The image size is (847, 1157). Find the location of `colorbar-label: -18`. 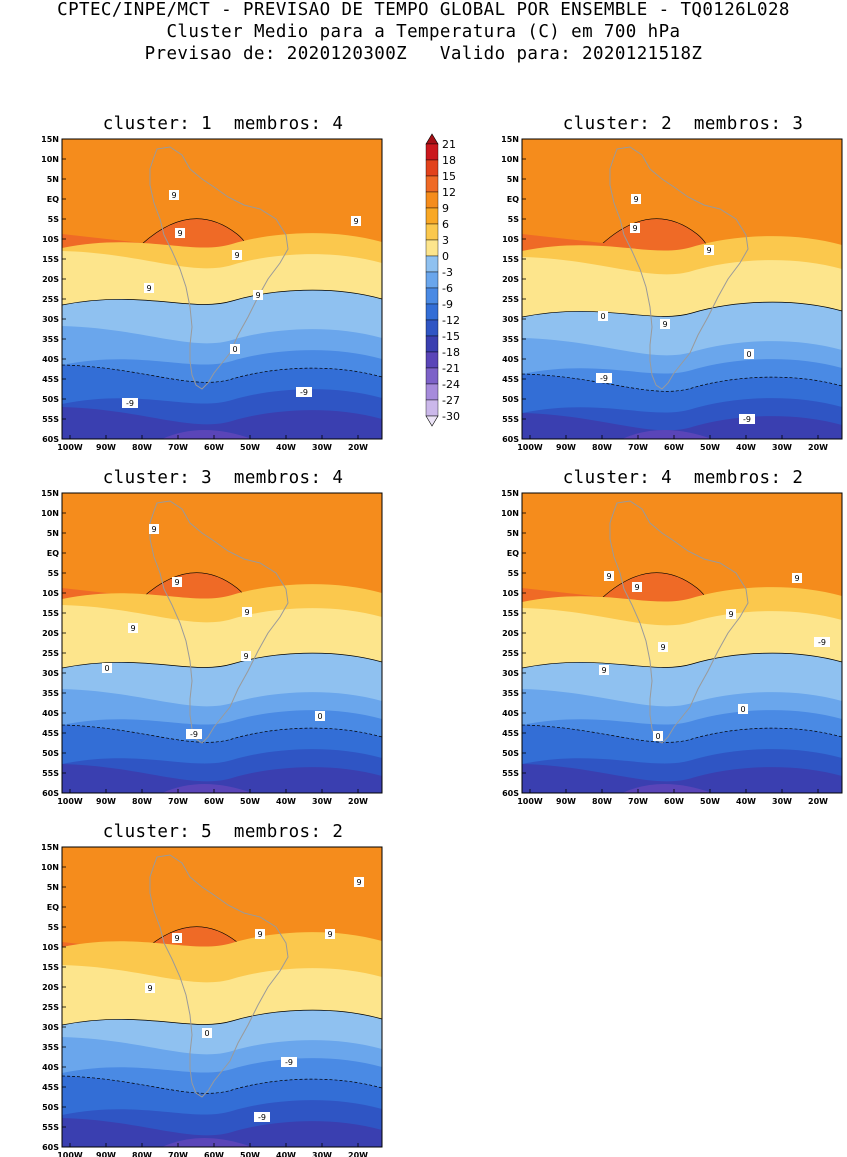

colorbar-label: -18 is located at coordinates (451, 352).